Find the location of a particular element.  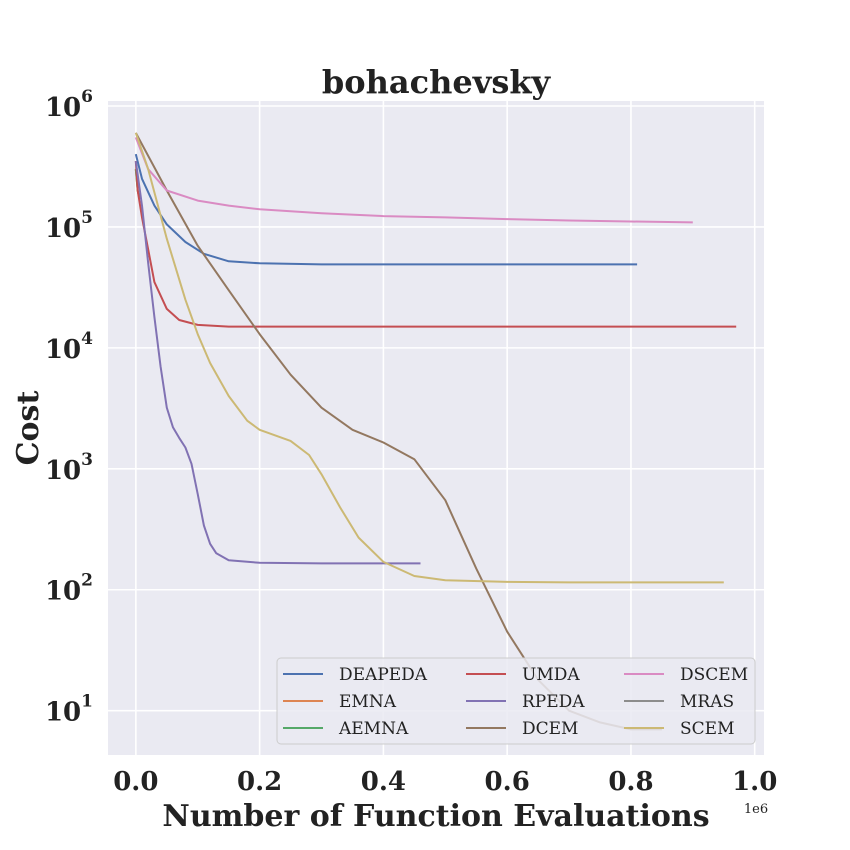

series-line-umda is located at coordinates (435, 244).